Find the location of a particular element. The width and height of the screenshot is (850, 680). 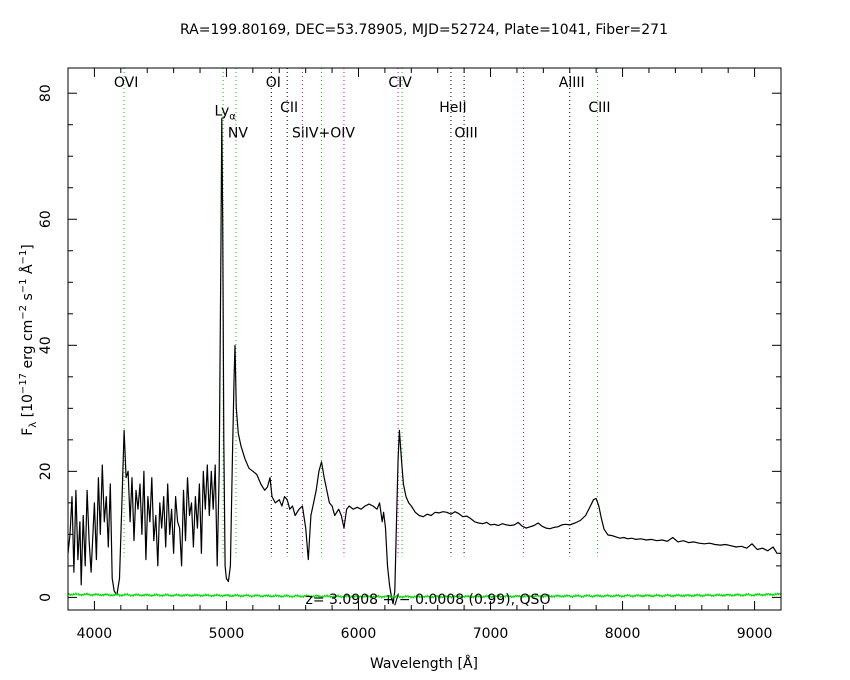

line-label-4: CII is located at coordinates (289, 108).